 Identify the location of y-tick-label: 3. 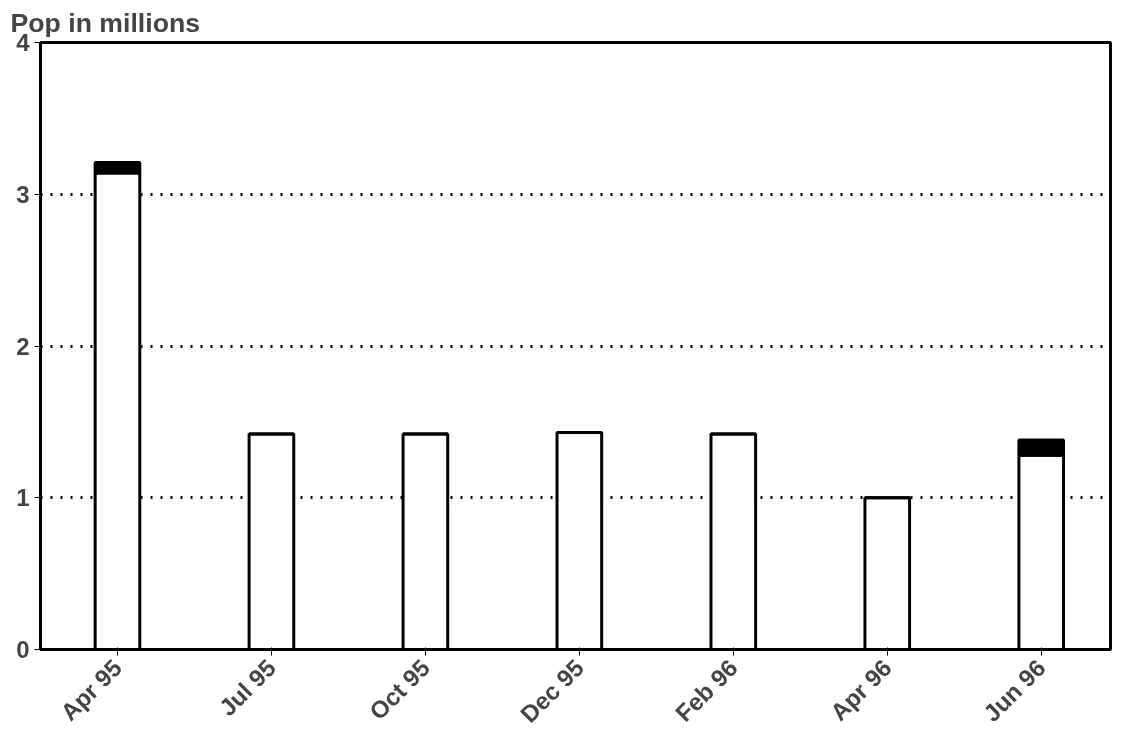
(23, 194).